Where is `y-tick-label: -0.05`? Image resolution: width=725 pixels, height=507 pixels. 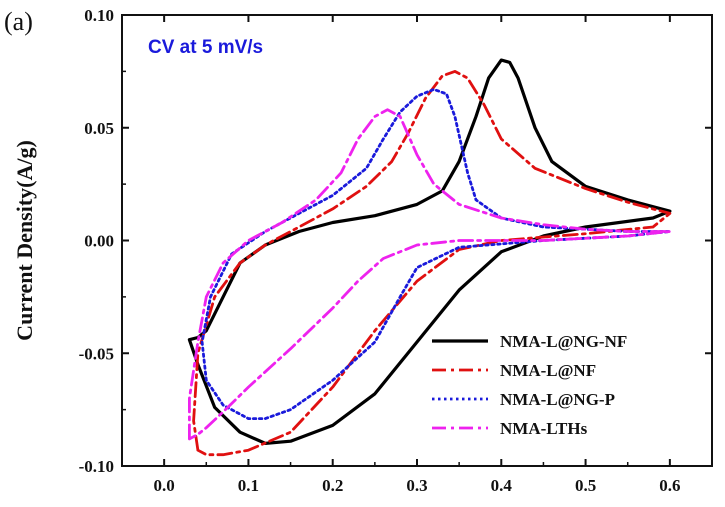 y-tick-label: -0.05 is located at coordinates (96, 353).